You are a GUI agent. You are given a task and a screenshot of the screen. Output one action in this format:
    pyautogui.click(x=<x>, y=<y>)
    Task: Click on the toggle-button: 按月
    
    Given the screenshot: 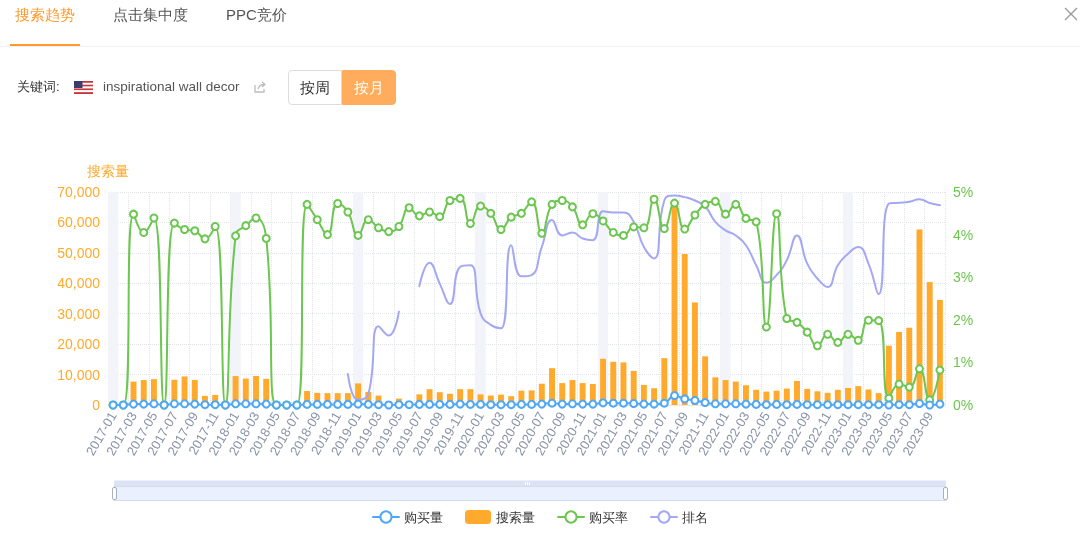 What is the action you would take?
    pyautogui.click(x=369, y=87)
    